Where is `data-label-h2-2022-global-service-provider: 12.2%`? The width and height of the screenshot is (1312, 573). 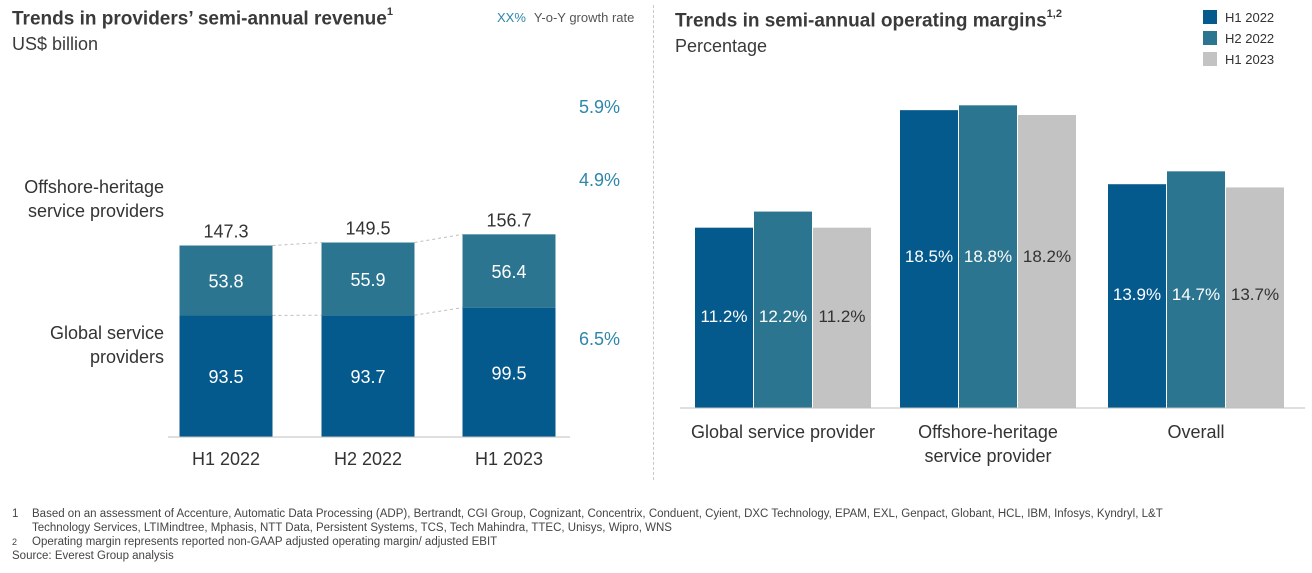
data-label-h2-2022-global-service-provider: 12.2% is located at coordinates (783, 316).